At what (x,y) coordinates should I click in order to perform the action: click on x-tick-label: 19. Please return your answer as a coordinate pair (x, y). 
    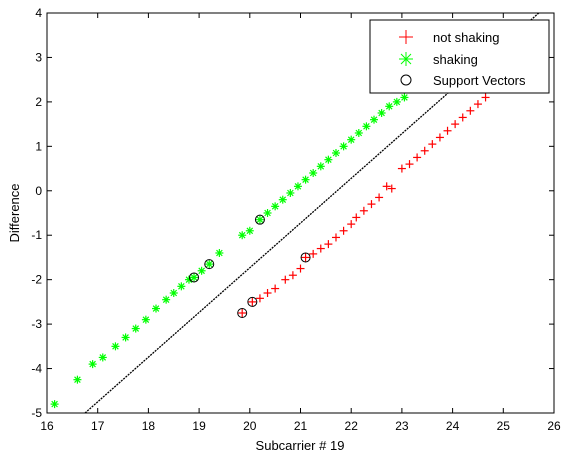
    Looking at the image, I should click on (199, 426).